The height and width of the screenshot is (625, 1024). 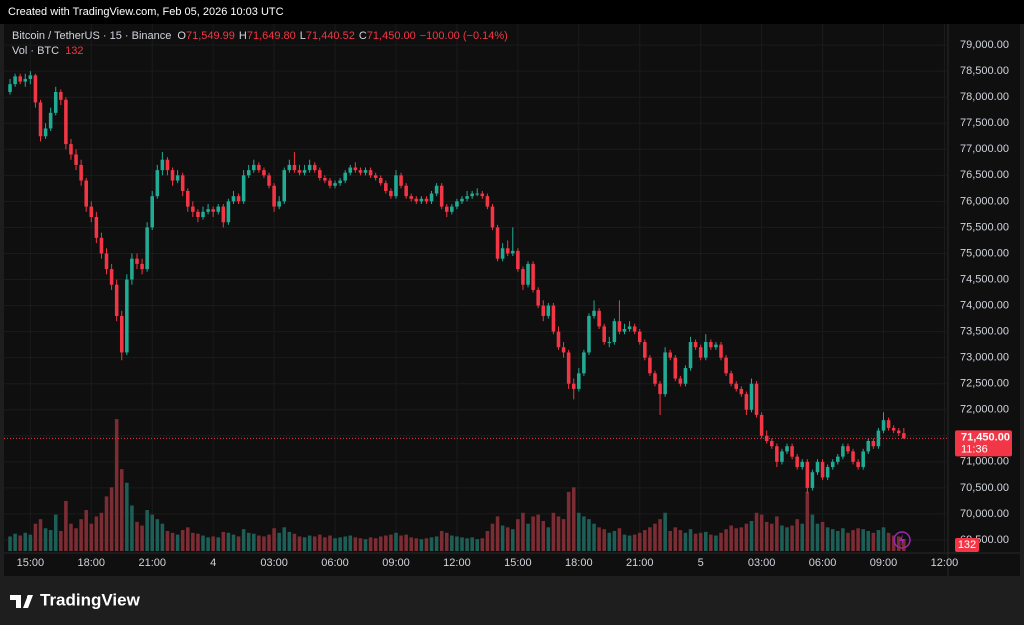 What do you see at coordinates (967, 545) in the screenshot?
I see `volume-badge-label: 132` at bounding box center [967, 545].